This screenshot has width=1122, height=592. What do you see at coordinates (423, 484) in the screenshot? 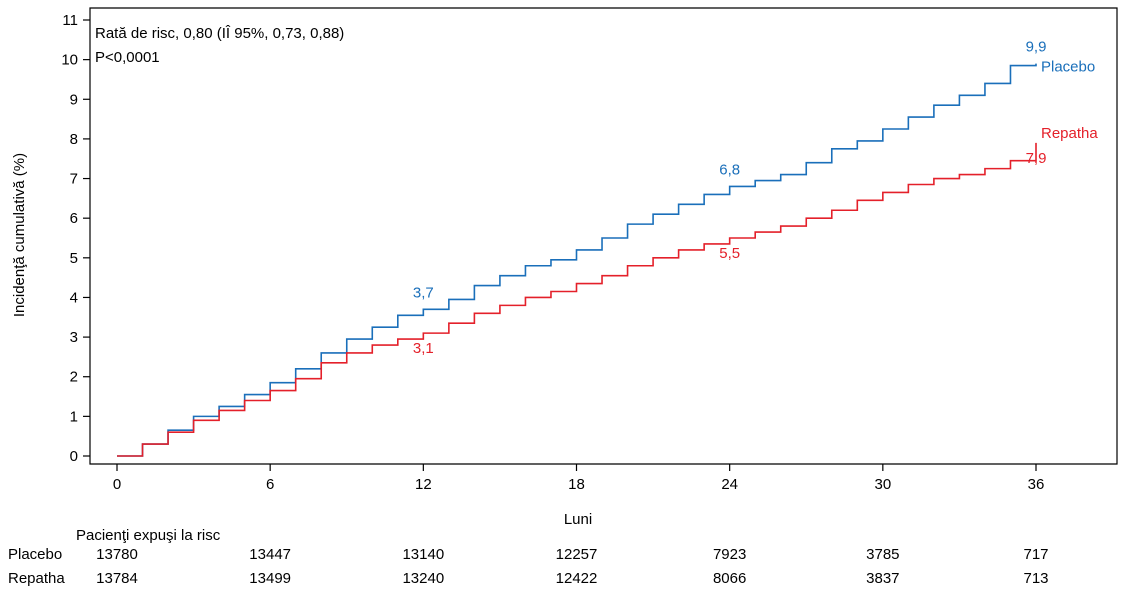
I see `x-tick-label: 12` at bounding box center [423, 484].